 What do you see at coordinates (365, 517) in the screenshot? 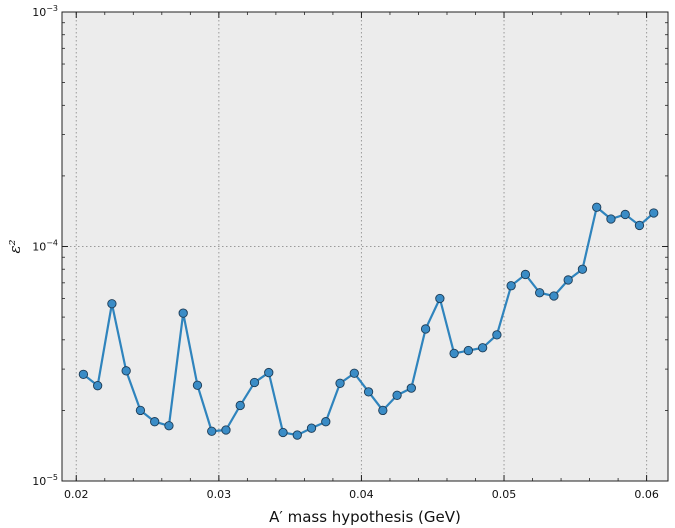
I see `x-axis-label: A′ mass hypothesis (GeV)` at bounding box center [365, 517].